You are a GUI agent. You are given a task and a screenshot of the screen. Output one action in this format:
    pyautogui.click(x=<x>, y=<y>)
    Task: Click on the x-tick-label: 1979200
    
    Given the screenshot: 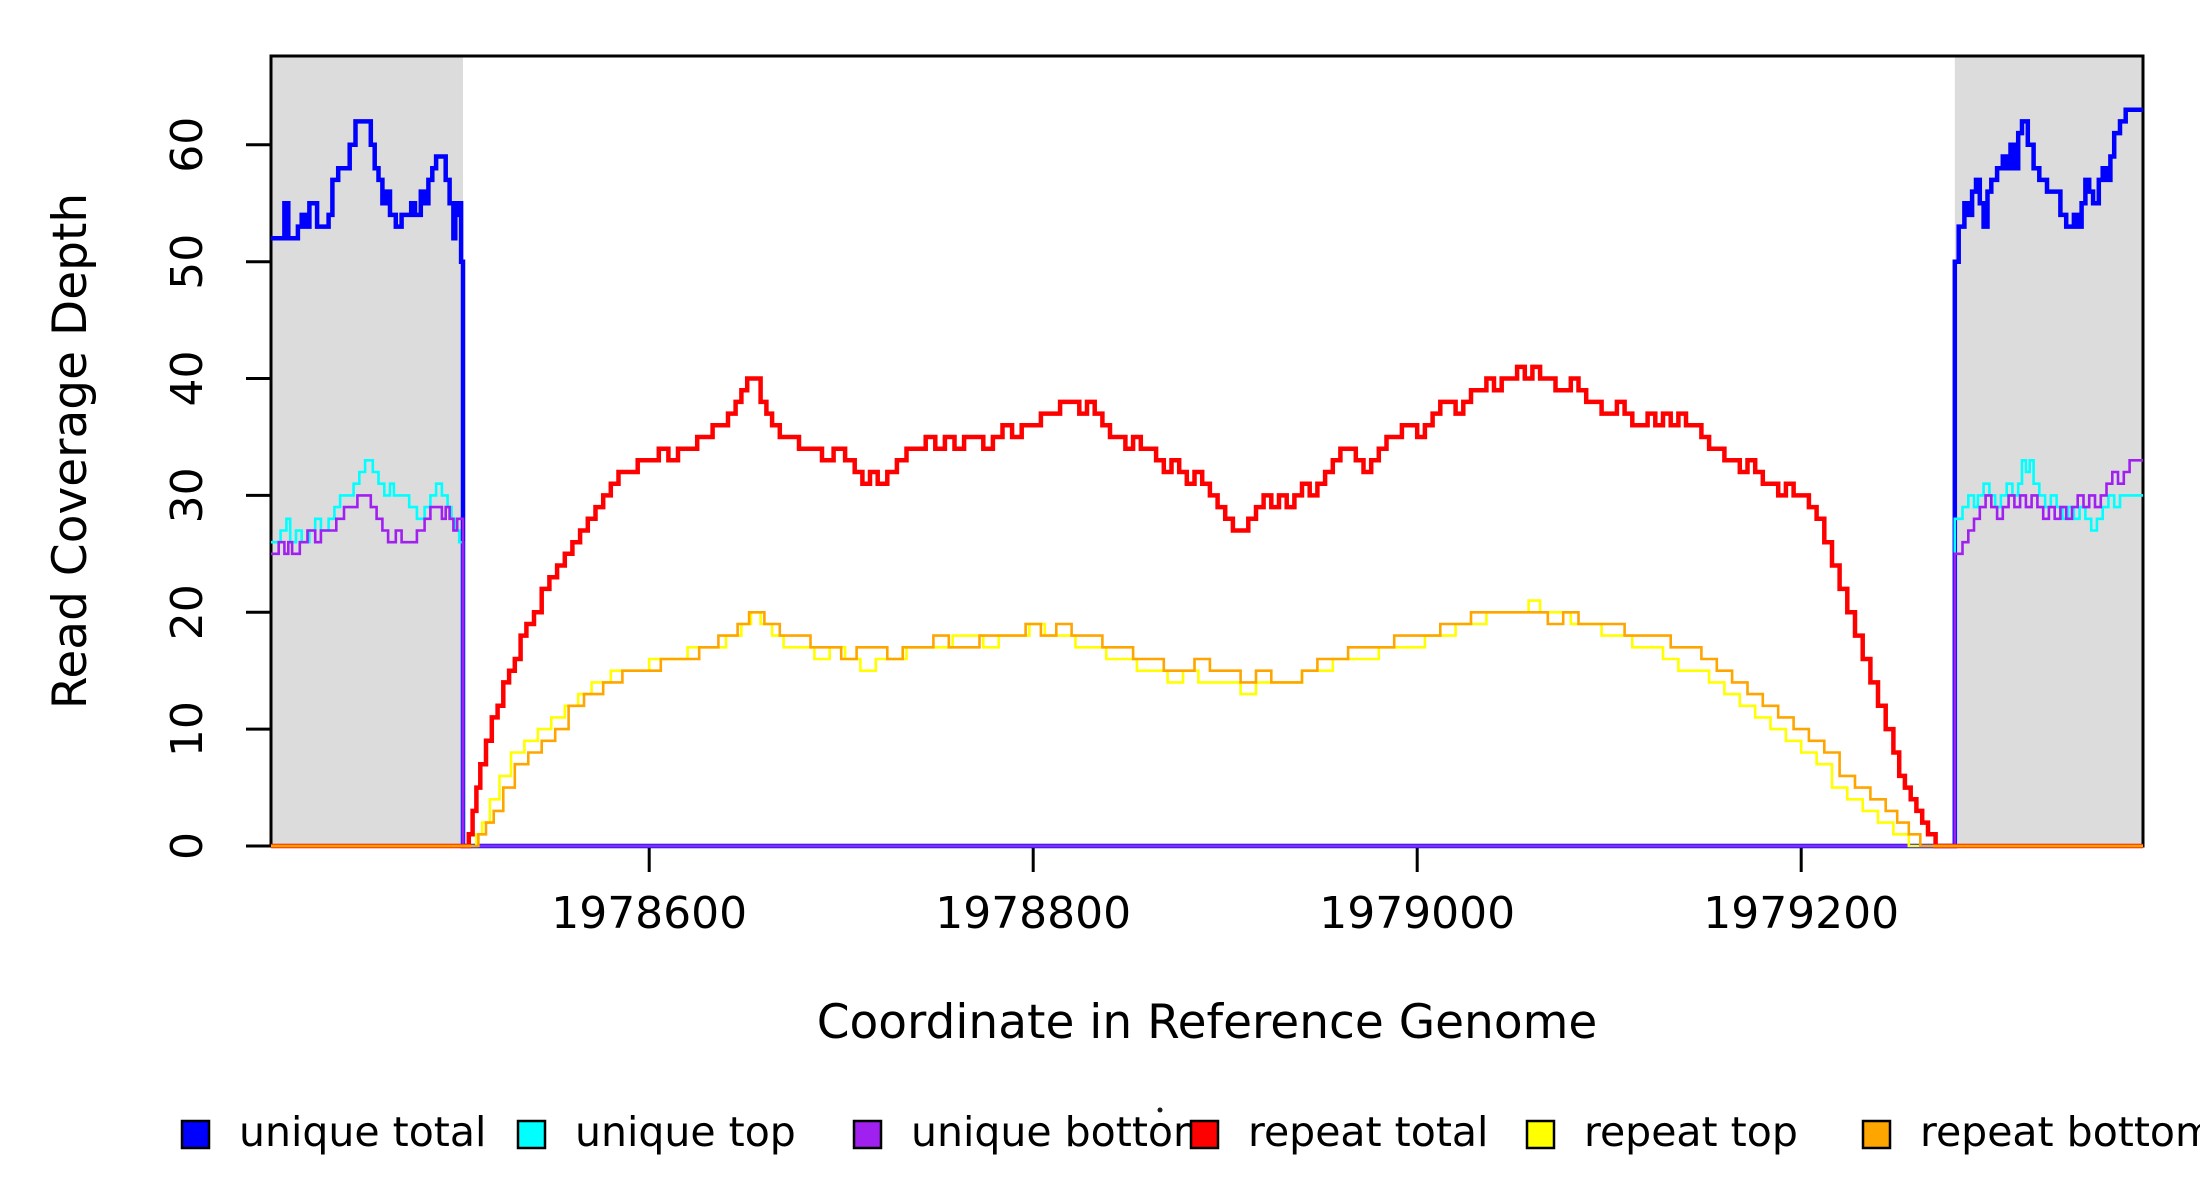 What is the action you would take?
    pyautogui.click(x=1801, y=913)
    